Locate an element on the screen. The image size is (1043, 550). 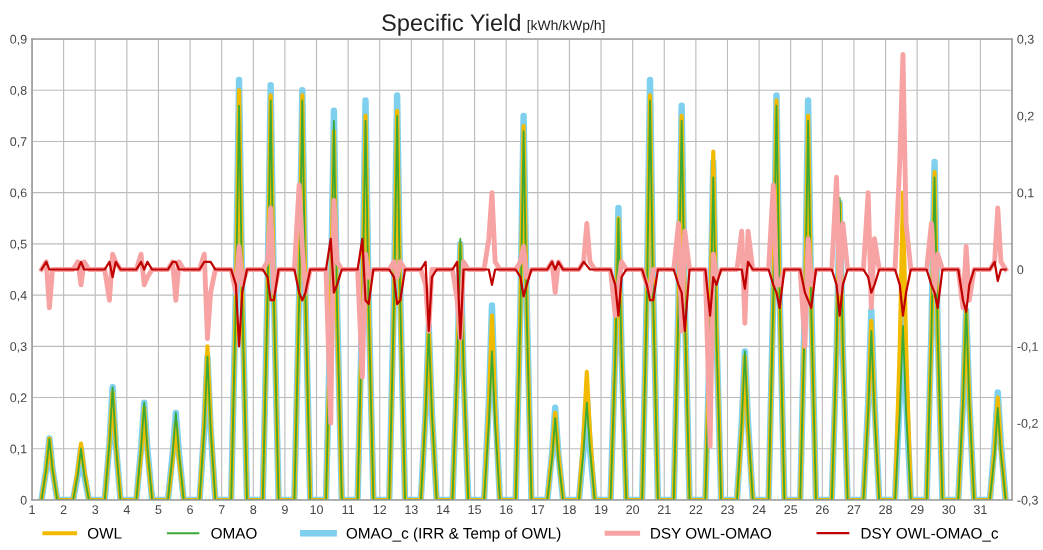
legend-label: OMAO_c (IRR & Temp of OWL) is located at coordinates (453, 534).